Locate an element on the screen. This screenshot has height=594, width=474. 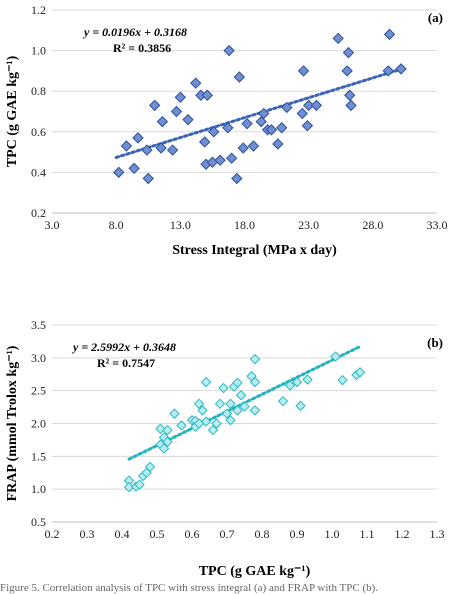
y-tick-label: 3.5 is located at coordinates (38, 325).